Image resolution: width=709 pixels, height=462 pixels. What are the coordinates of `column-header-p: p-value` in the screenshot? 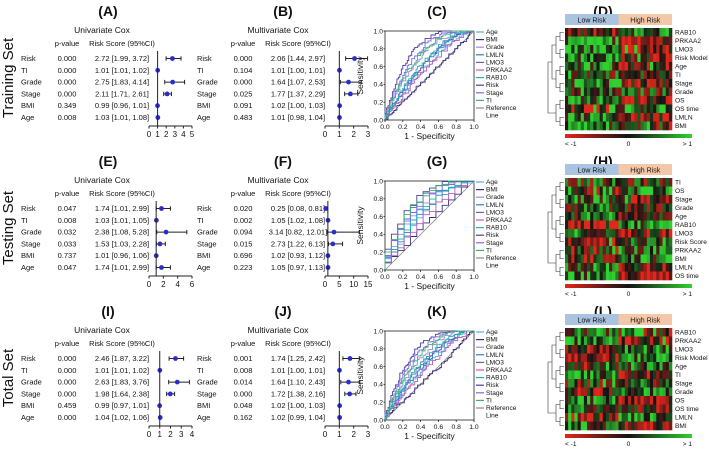 It's located at (67, 343).